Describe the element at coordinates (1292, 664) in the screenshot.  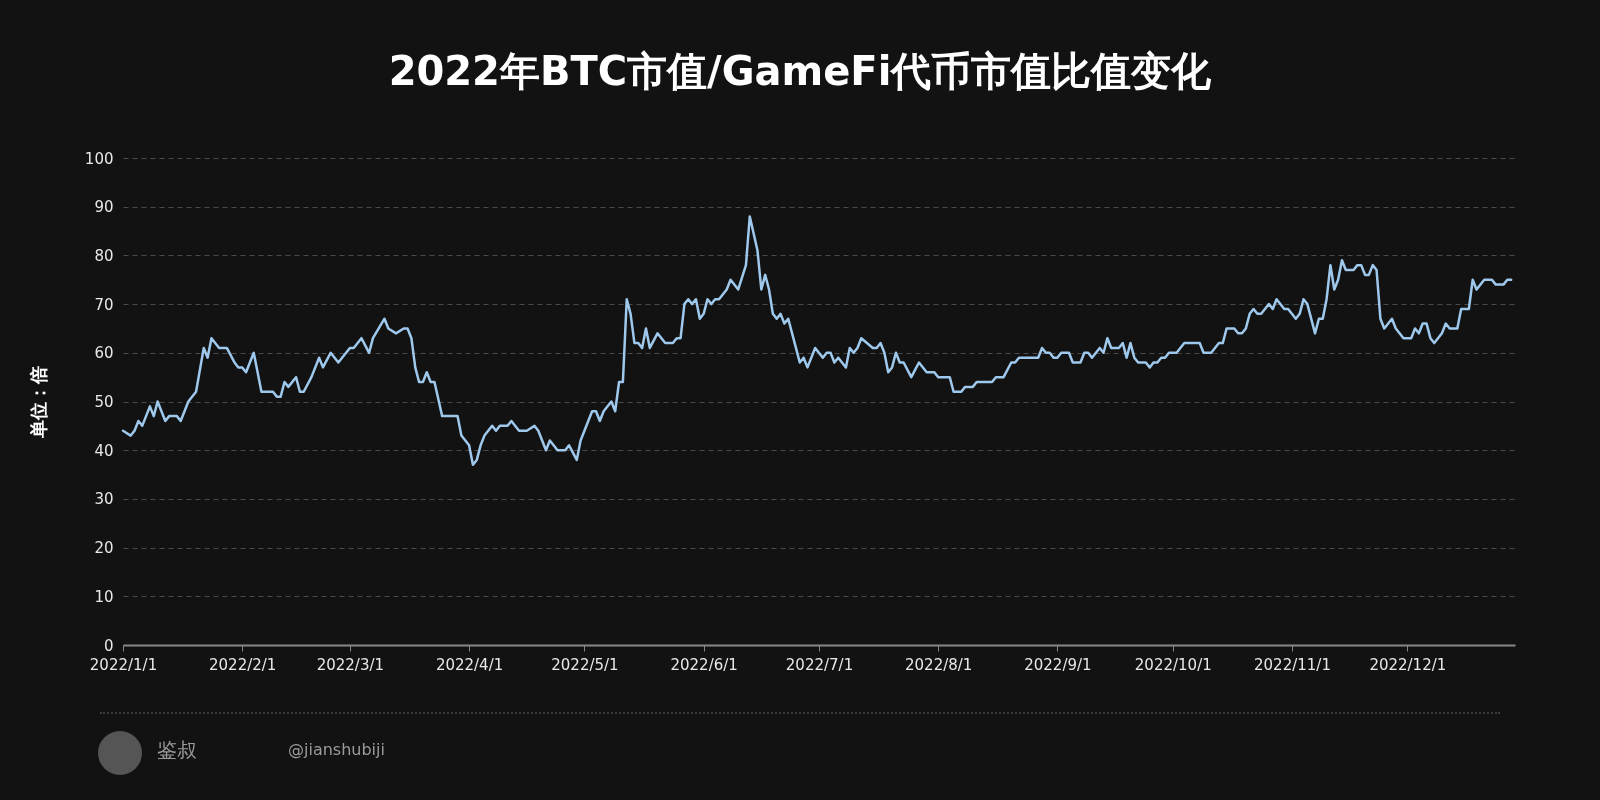
I see `x-tick-label: 2022/11/1` at that location.